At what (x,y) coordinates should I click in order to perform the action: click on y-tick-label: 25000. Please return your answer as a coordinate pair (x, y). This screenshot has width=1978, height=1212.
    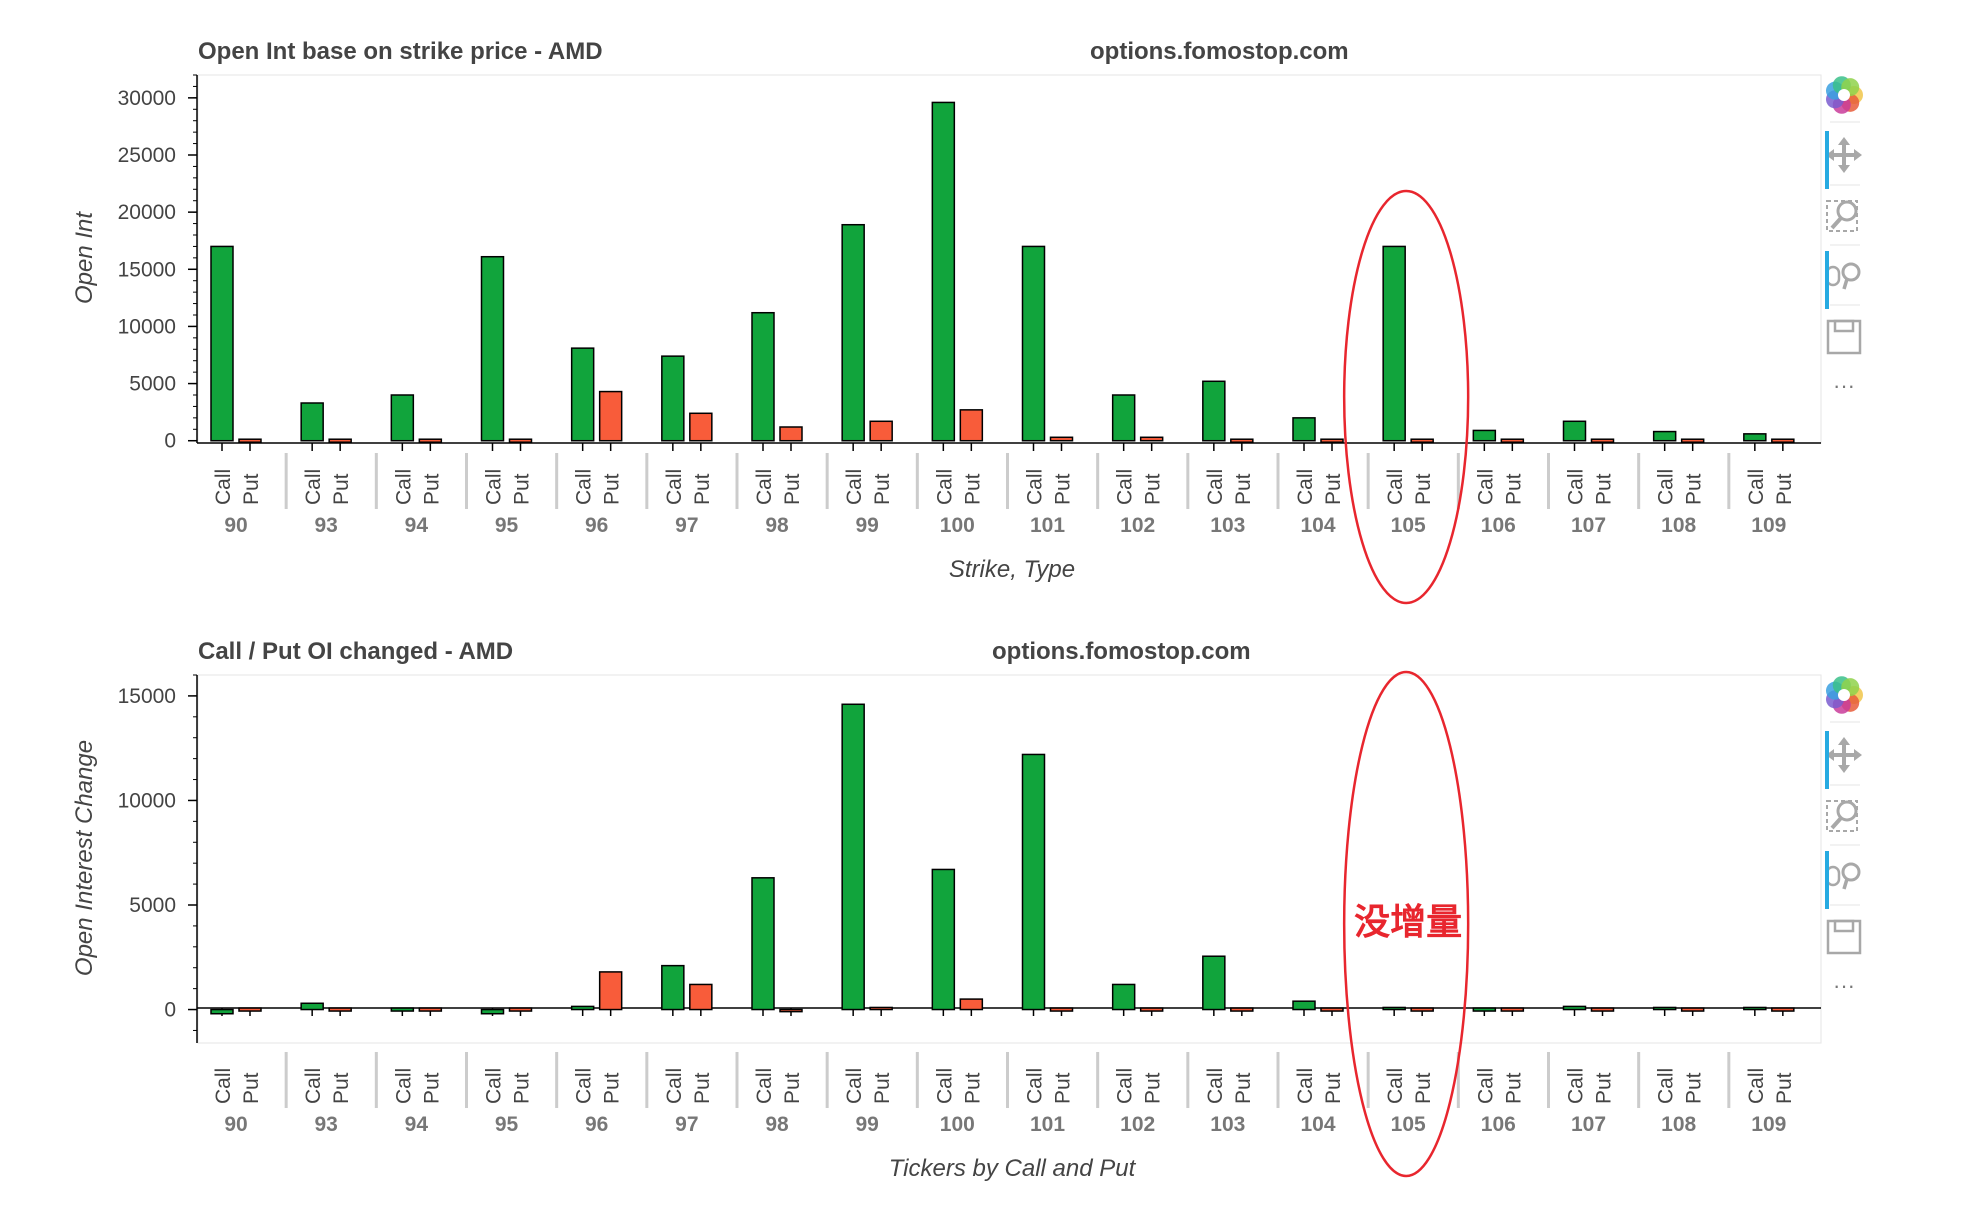
    Looking at the image, I should click on (147, 155).